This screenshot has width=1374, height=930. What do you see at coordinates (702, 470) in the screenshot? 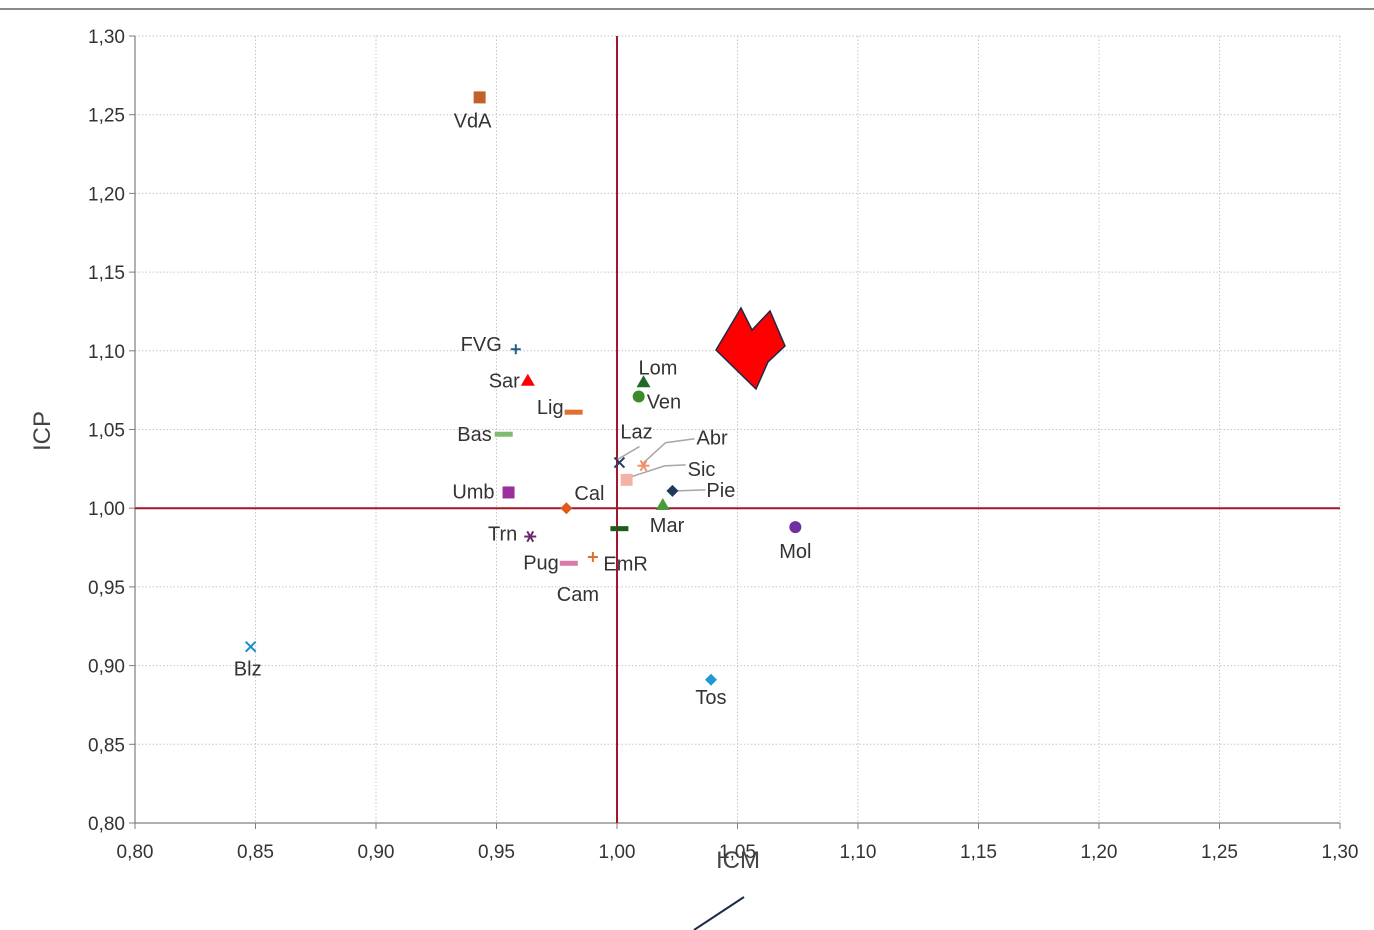
I see `point-label-sic: Sic` at bounding box center [702, 470].